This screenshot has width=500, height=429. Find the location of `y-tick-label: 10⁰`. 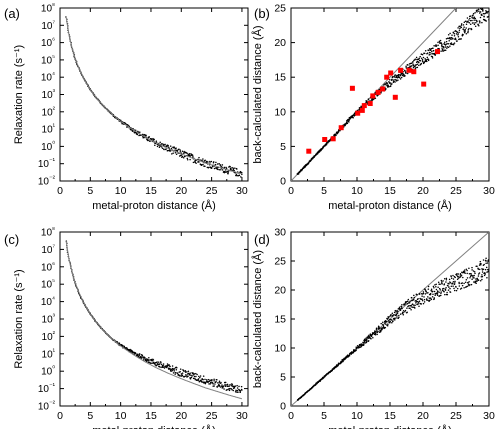

y-tick-label: 10⁰ is located at coordinates (48, 146).